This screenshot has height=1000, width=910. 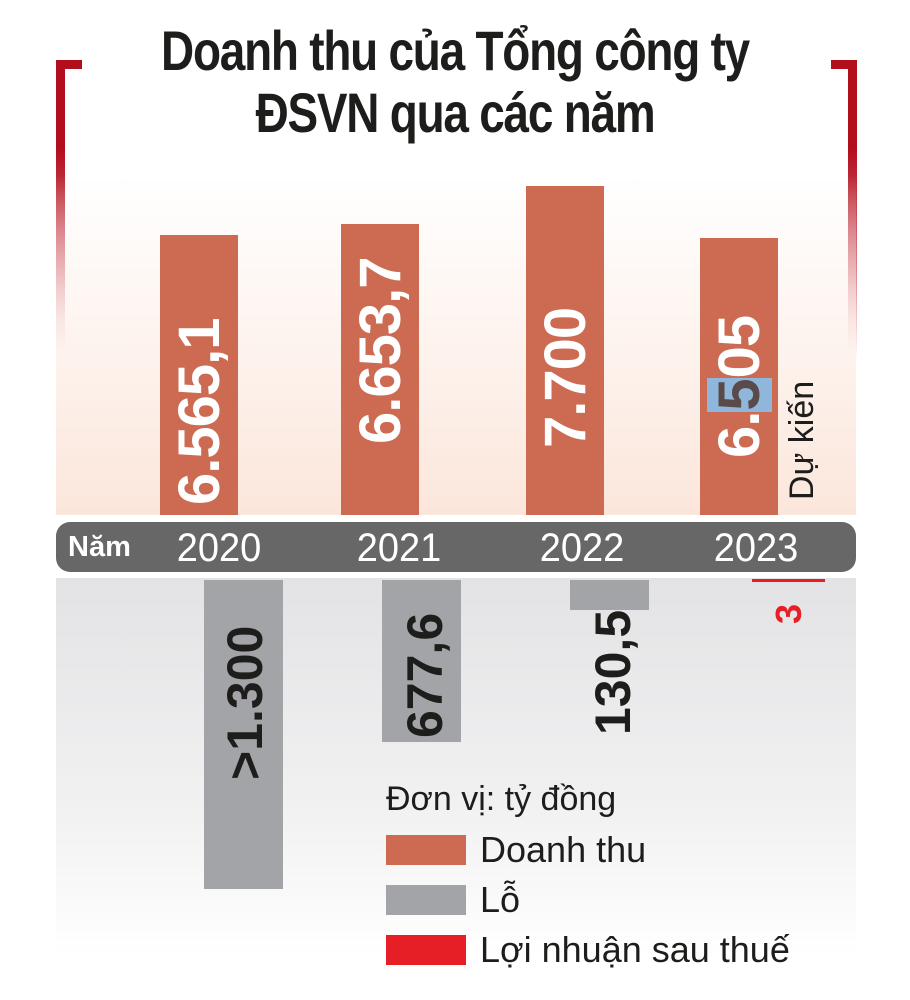 I want to click on revenue-label-2023-part3: 05, so click(x=739, y=347).